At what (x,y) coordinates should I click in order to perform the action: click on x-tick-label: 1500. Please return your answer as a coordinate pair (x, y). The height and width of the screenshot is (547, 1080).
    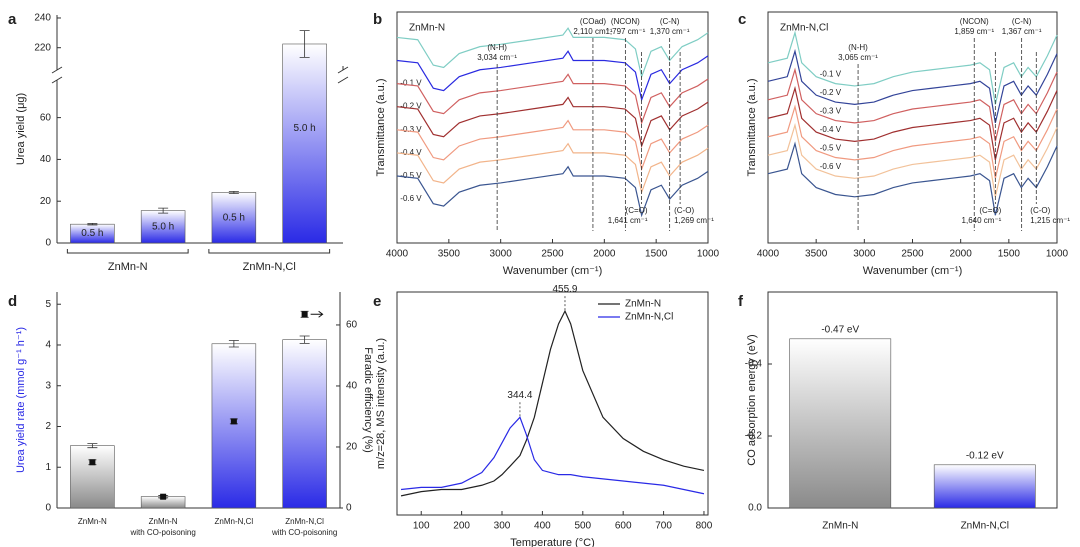
    Looking at the image, I should click on (656, 254).